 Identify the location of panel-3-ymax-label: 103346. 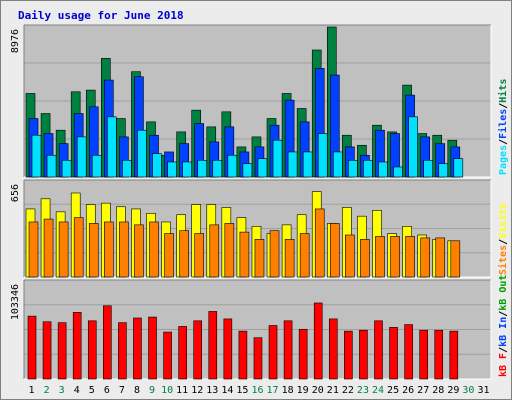
(15, 302).